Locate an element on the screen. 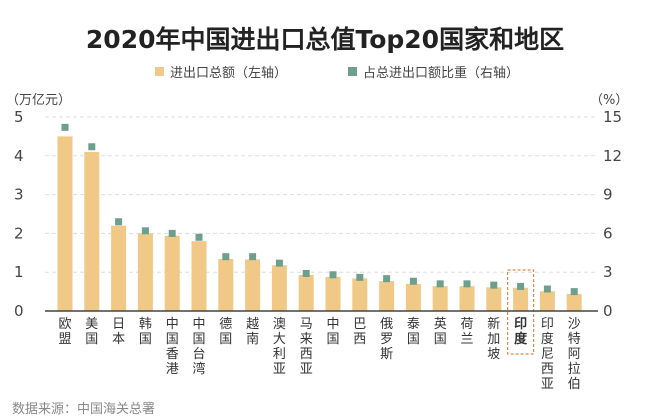 The image size is (650, 419). category-label-char: 香 is located at coordinates (172, 354).